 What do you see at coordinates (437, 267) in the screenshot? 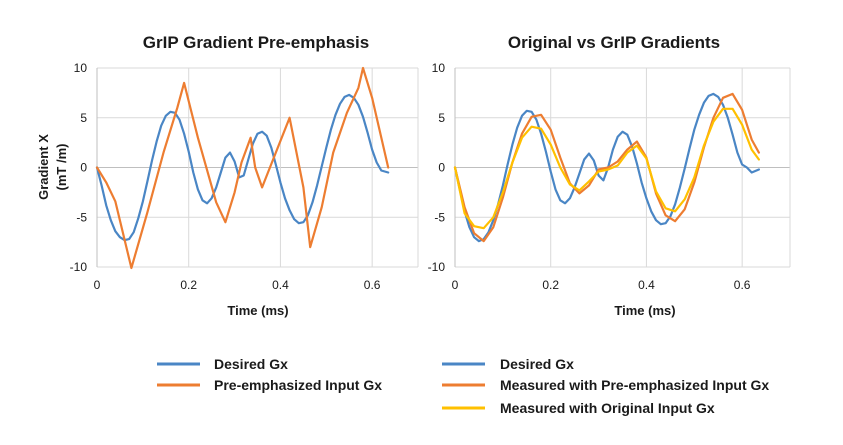
I see `chart-right-ytick-label: -10` at bounding box center [437, 267].